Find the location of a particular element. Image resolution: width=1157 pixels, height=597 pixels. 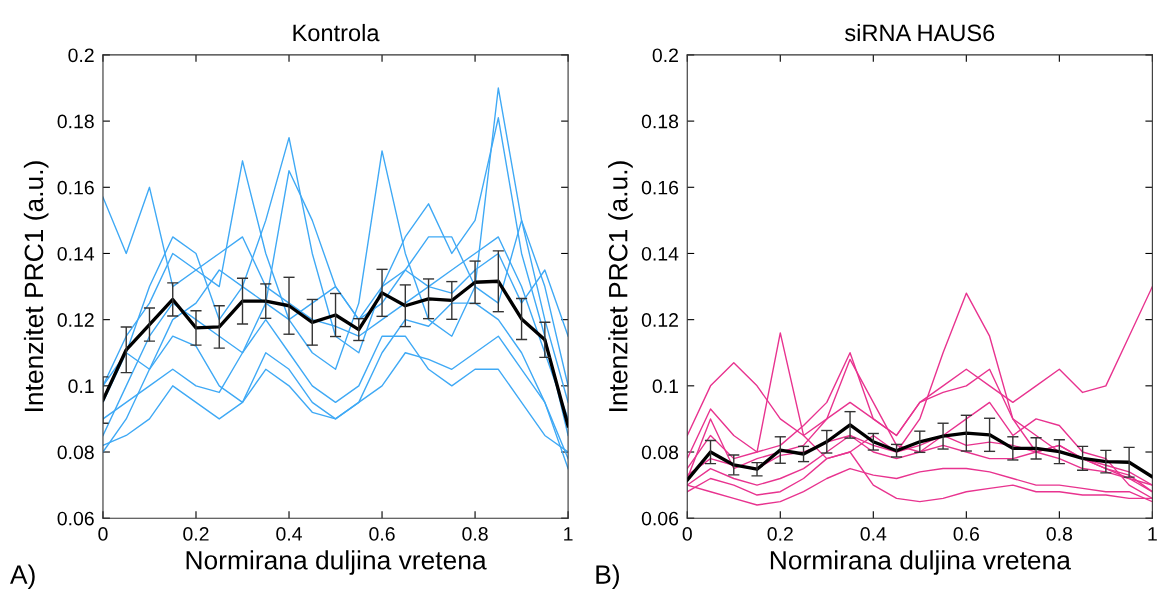

text: B) is located at coordinates (607, 577).